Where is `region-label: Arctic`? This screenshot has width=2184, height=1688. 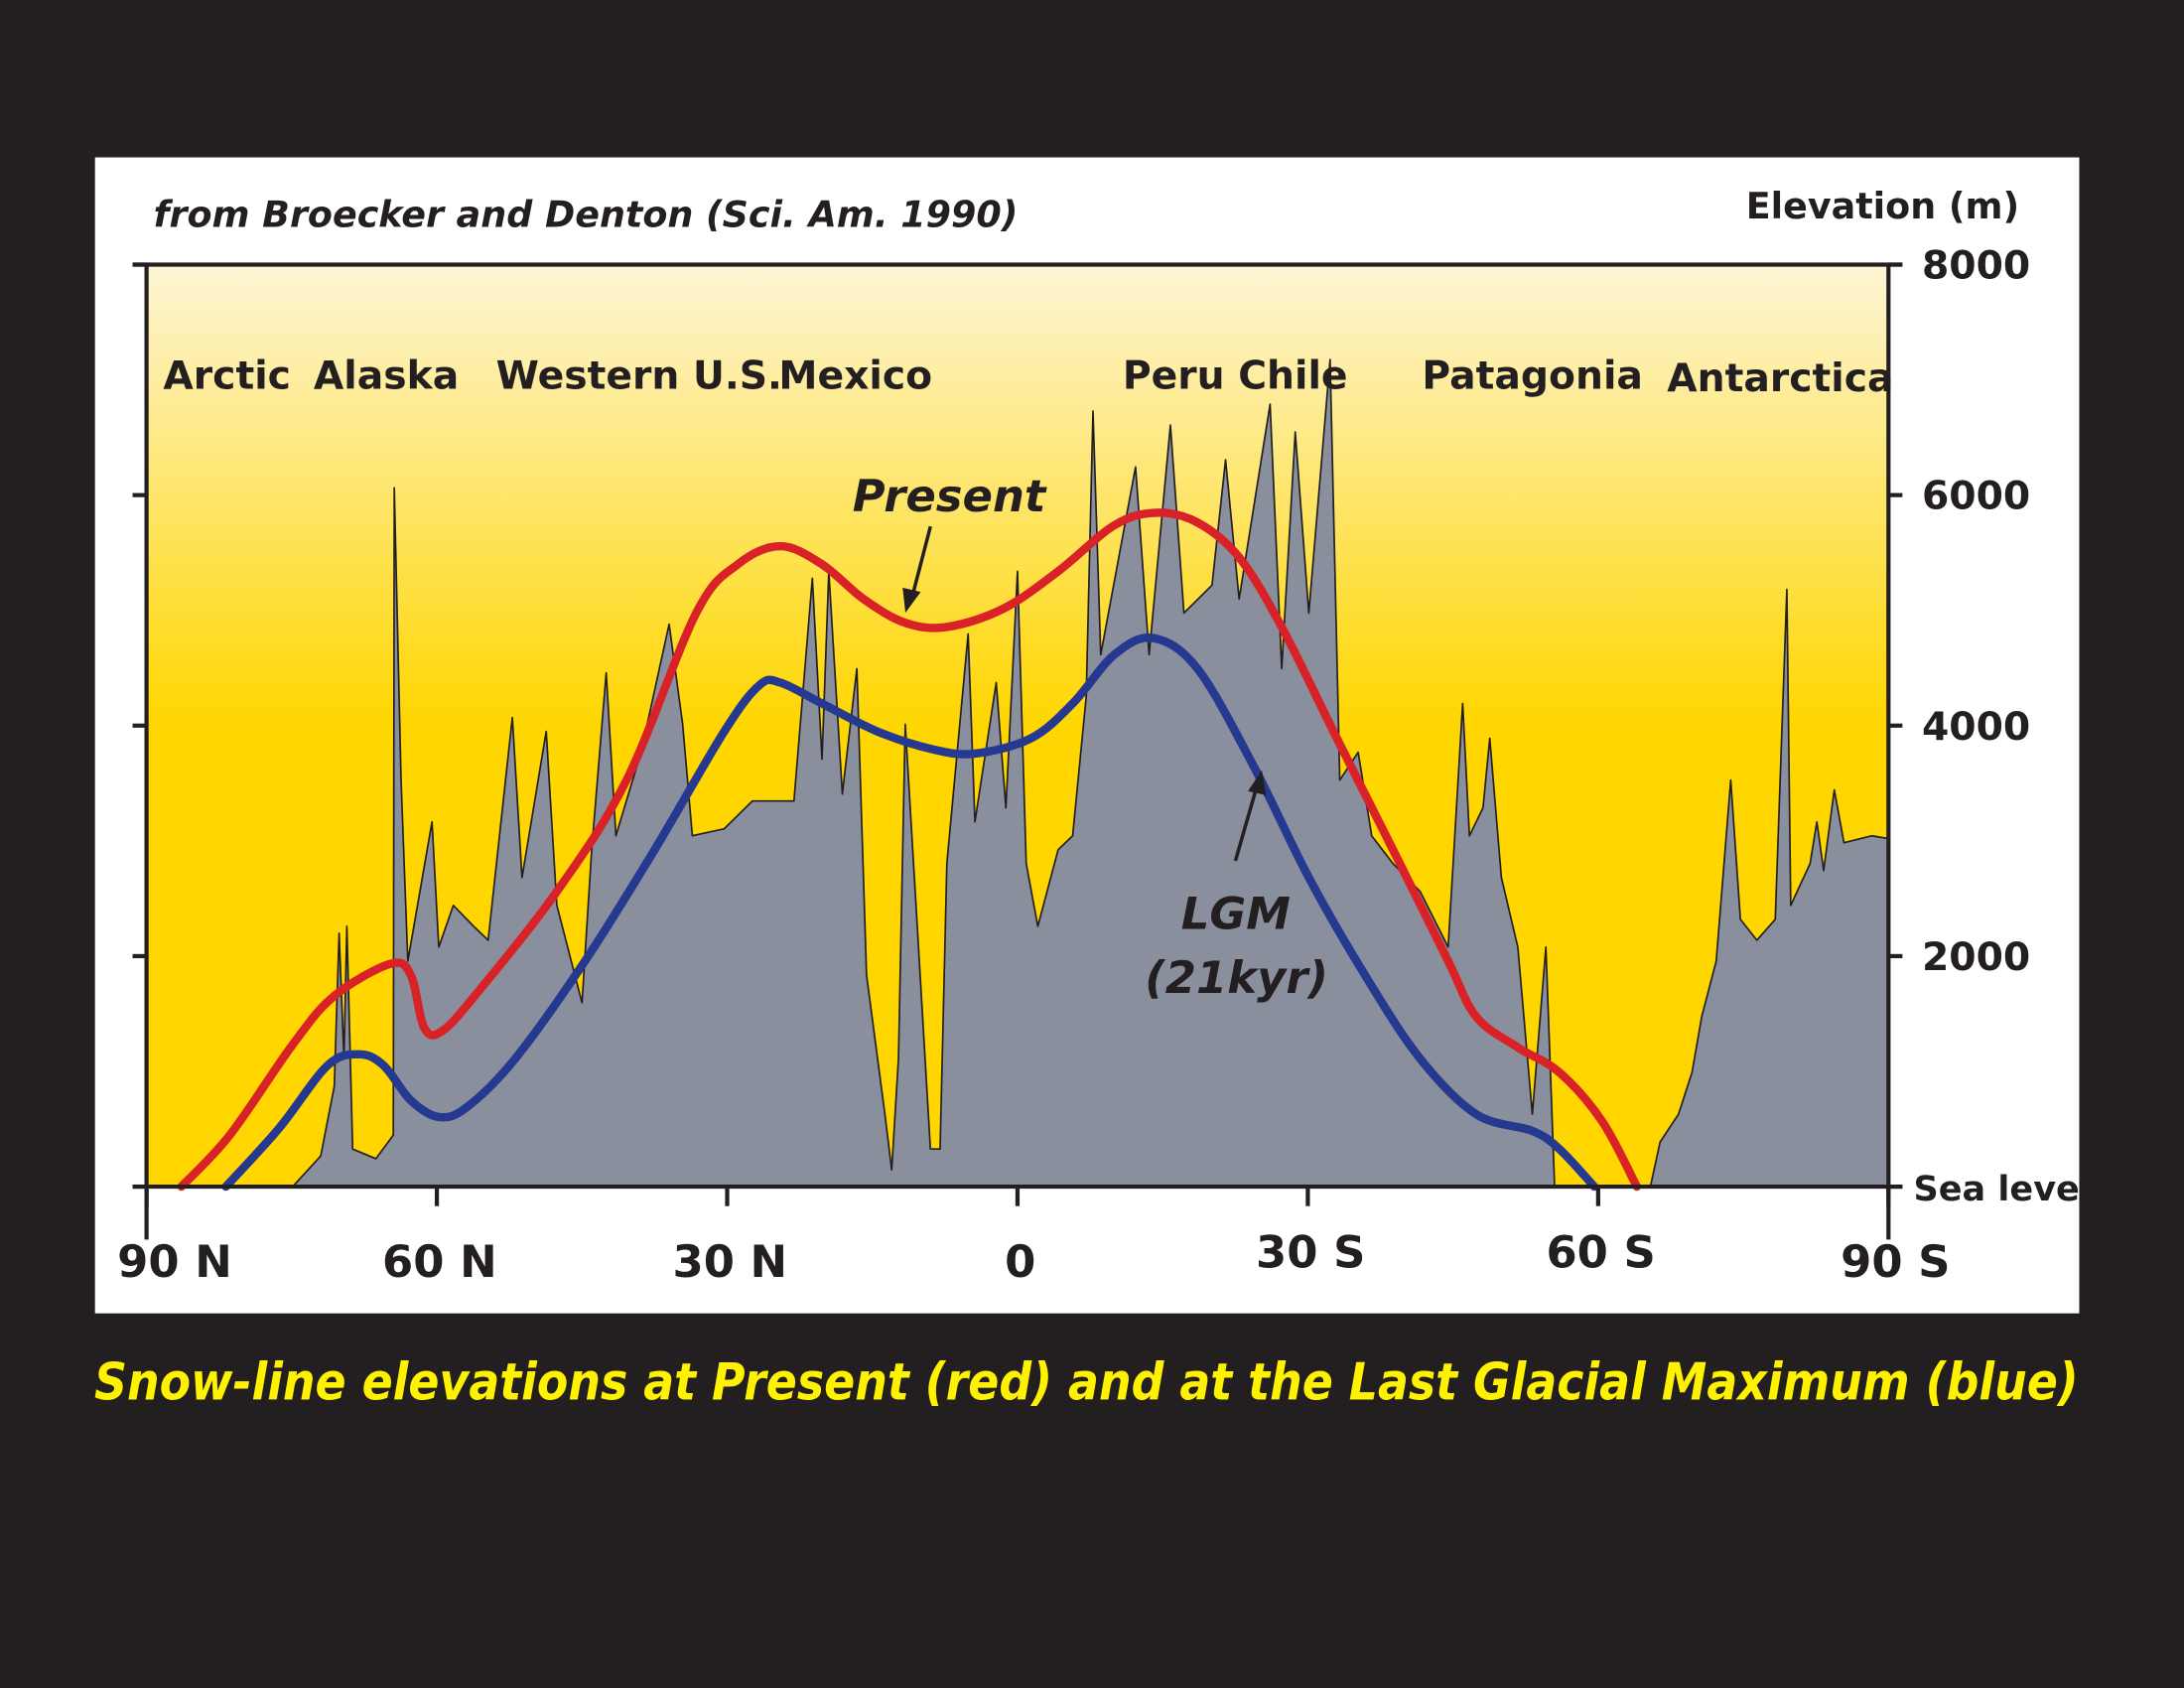 region-label: Arctic is located at coordinates (227, 375).